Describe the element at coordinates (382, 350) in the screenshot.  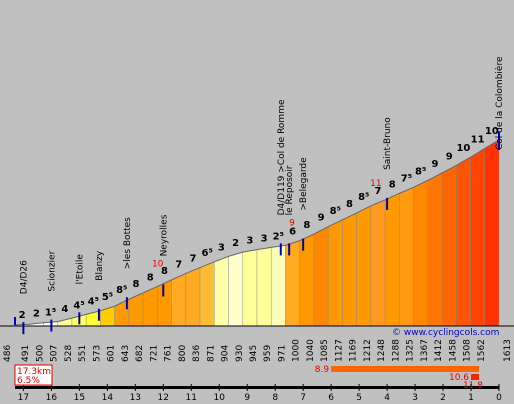
I see `altitude-label: 1248` at that location.